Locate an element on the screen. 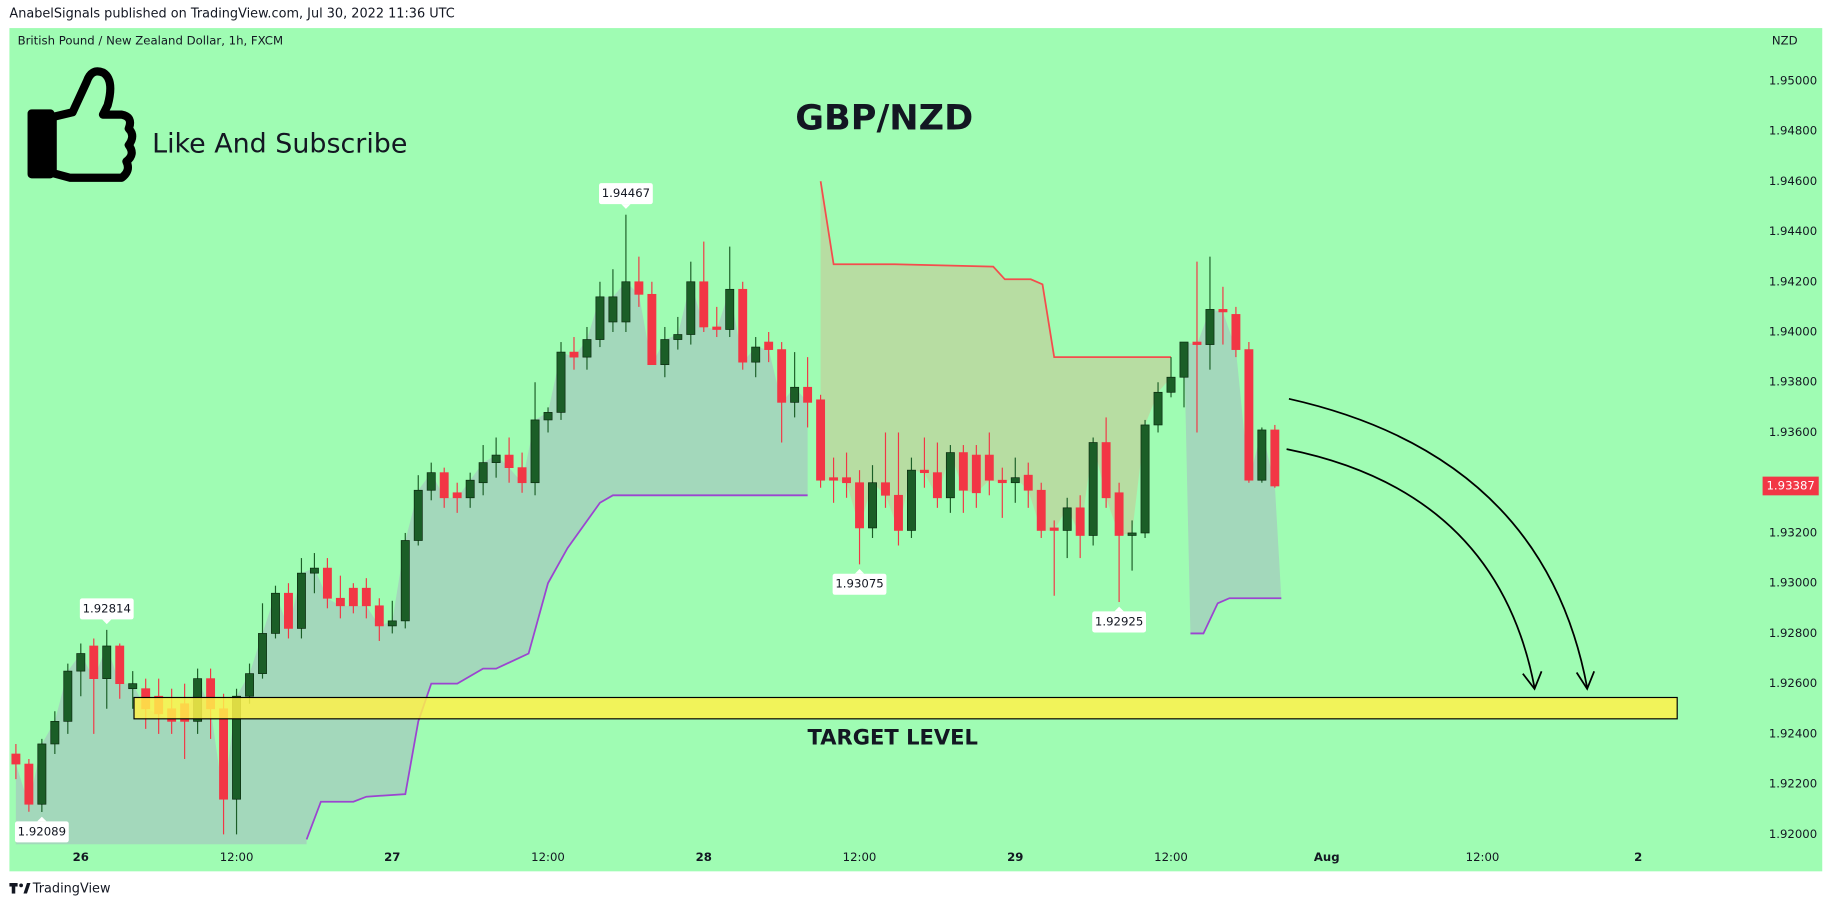 This screenshot has height=907, width=1834. x-tick-label: 29 is located at coordinates (1015, 857).